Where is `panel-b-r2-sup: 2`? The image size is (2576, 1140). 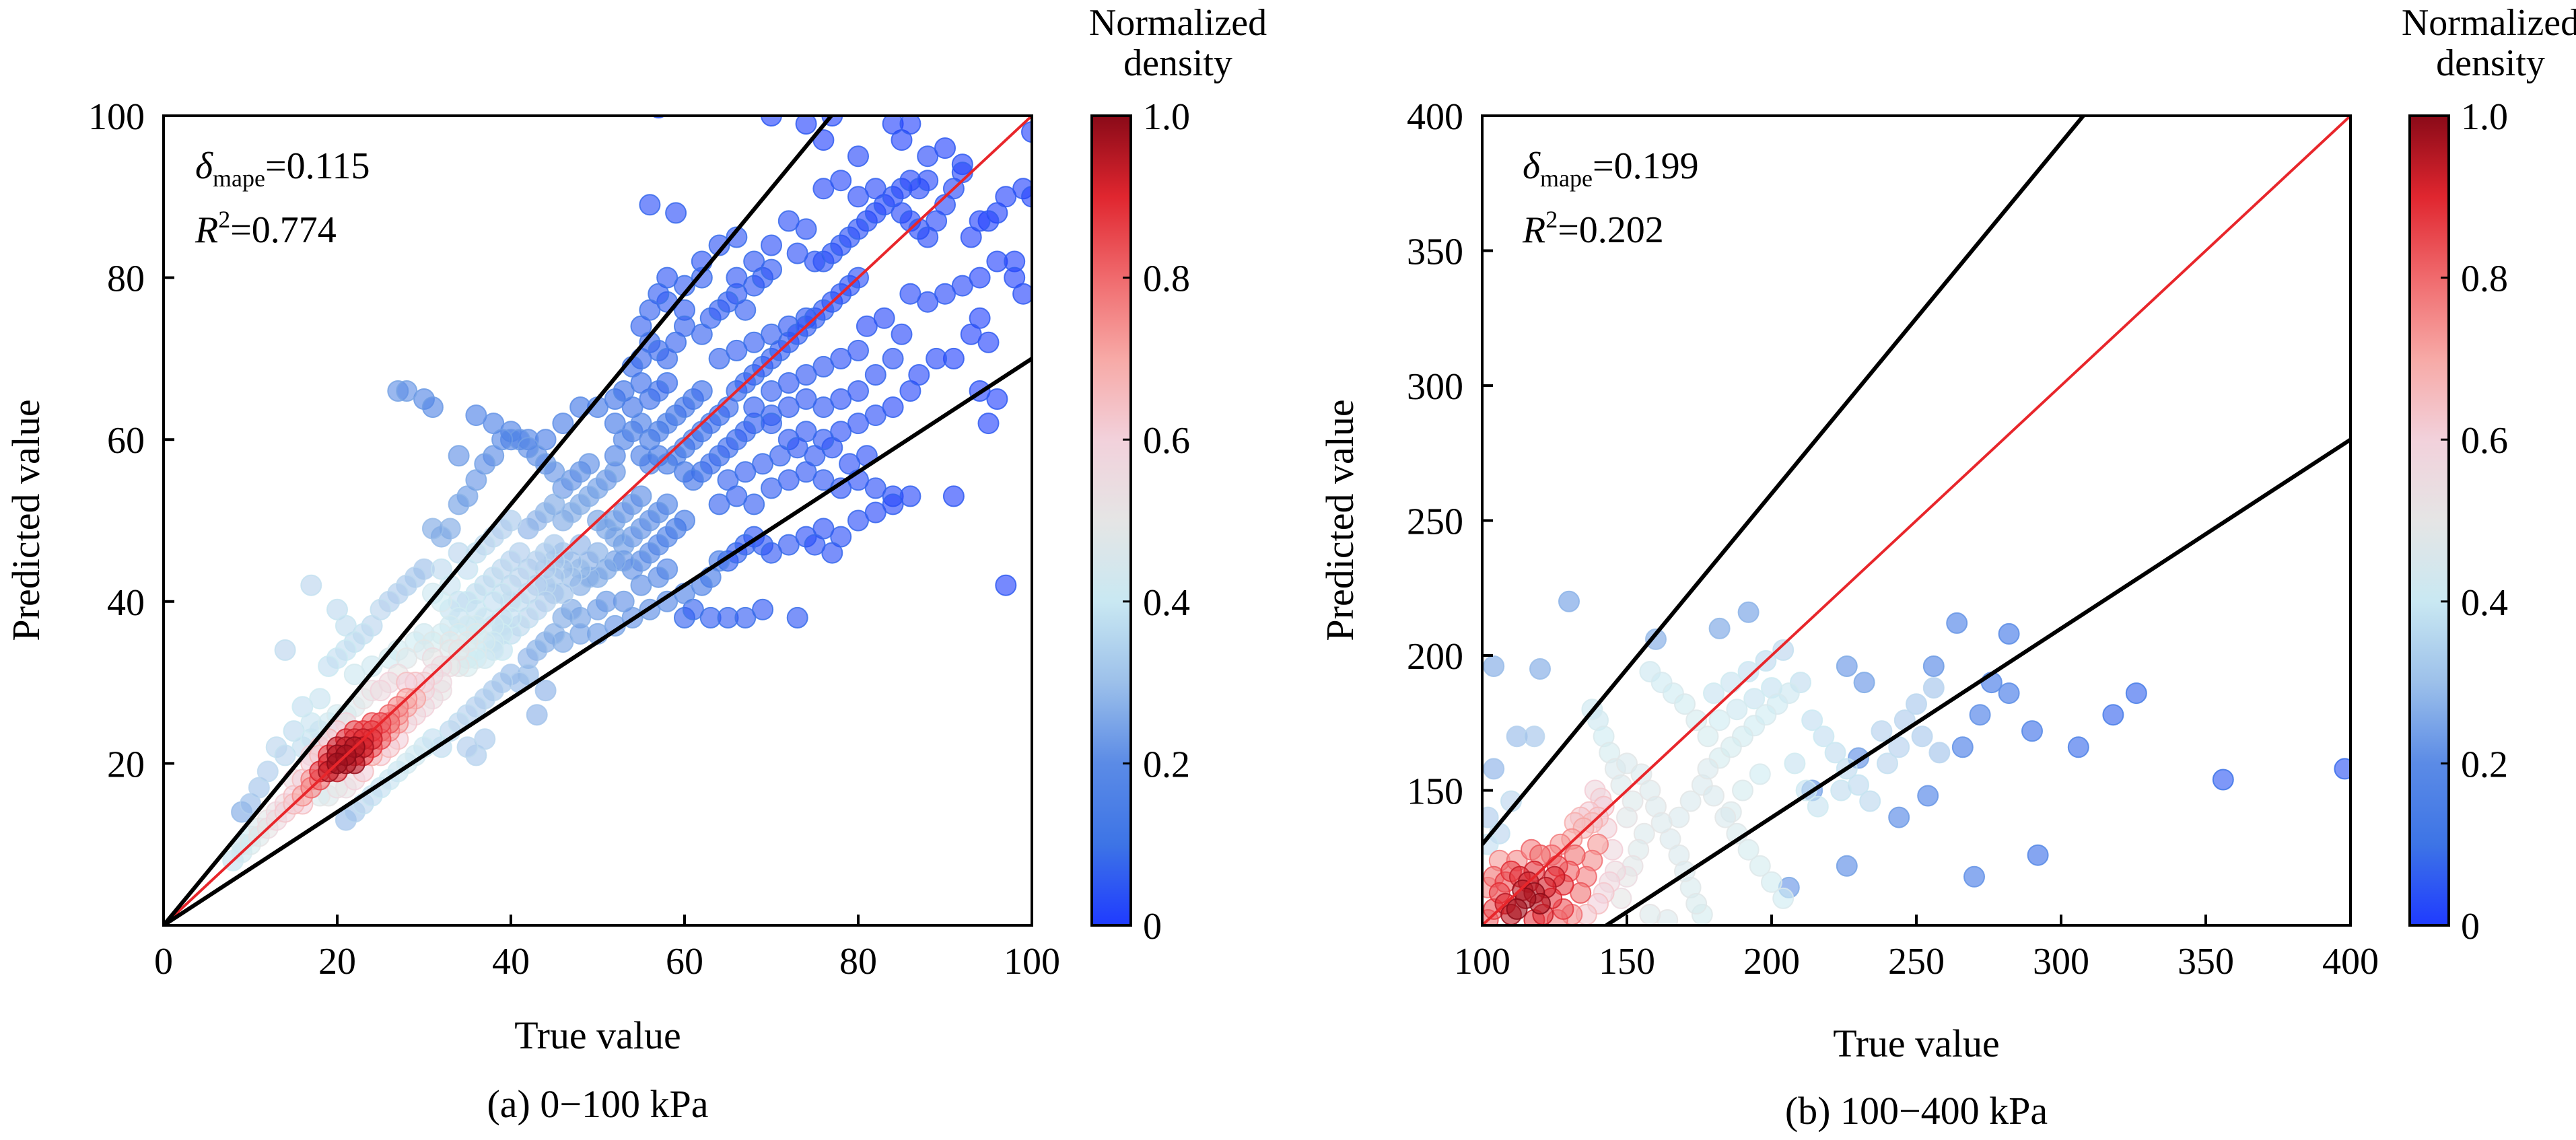
panel-b-r2-sup: 2 is located at coordinates (1551, 219).